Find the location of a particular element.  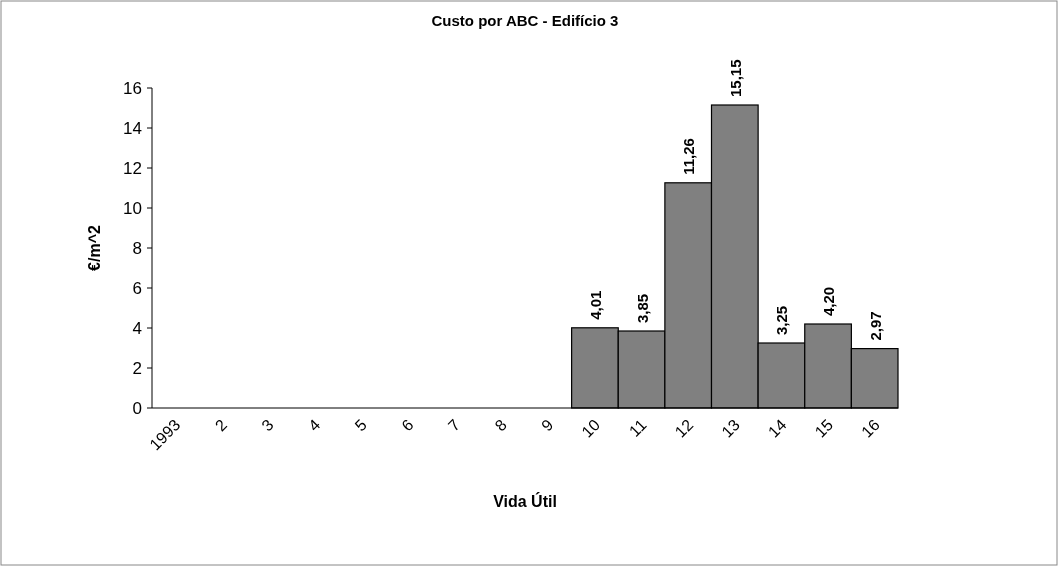

data-label: 15,15 is located at coordinates (735, 78).